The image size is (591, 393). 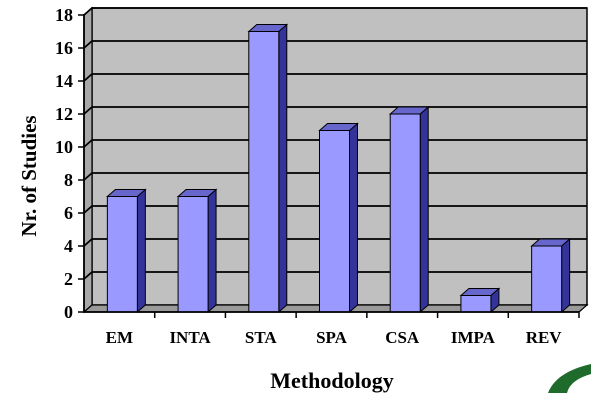 What do you see at coordinates (88, 160) in the screenshot?
I see `side-wall` at bounding box center [88, 160].